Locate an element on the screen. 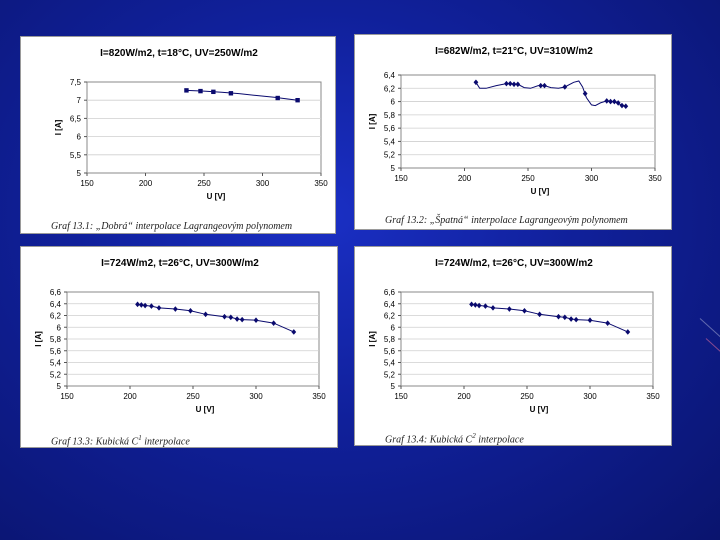 The image size is (720, 540). caption-tail: interpolace is located at coordinates (165, 442).